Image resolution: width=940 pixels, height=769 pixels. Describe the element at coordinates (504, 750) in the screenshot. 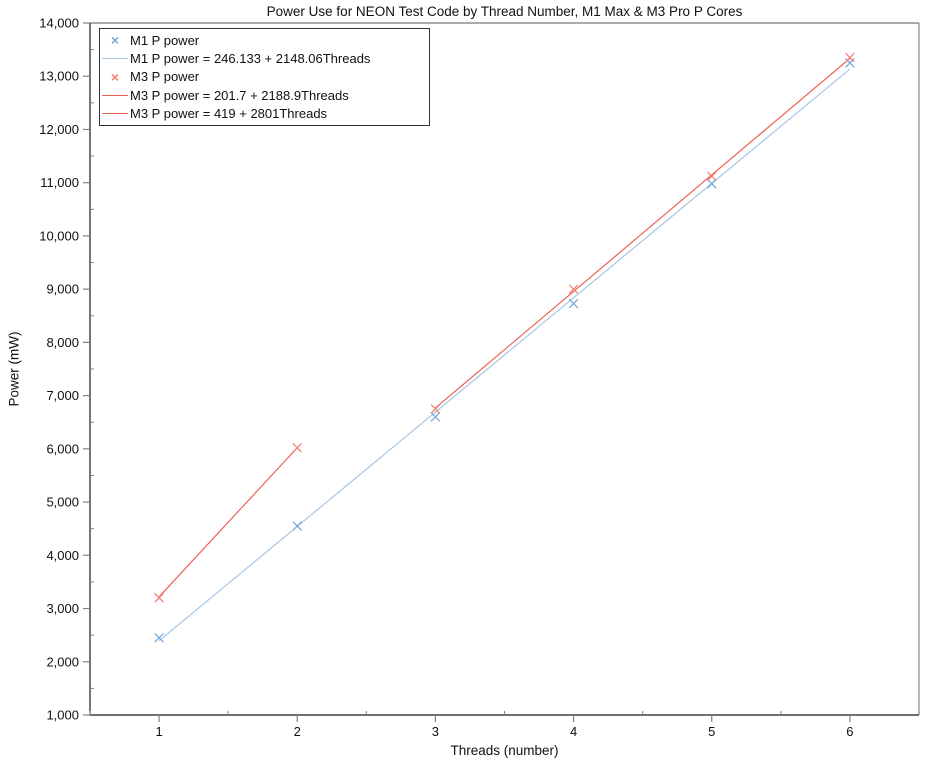

I see `x-axis-label: Threads (number)` at that location.